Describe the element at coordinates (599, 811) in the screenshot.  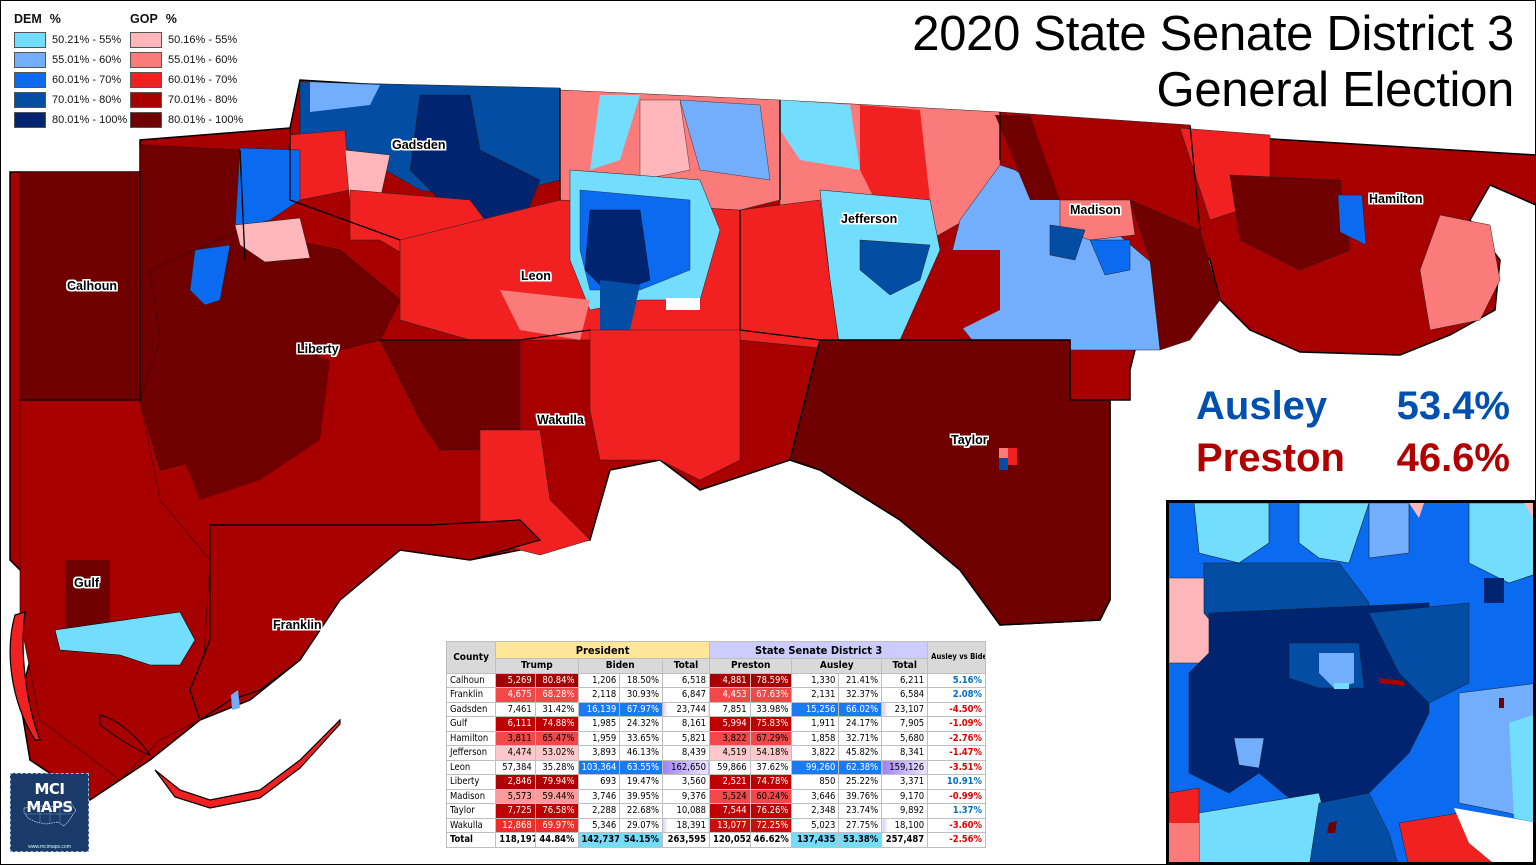
I see `cell-biden: 2,288` at that location.